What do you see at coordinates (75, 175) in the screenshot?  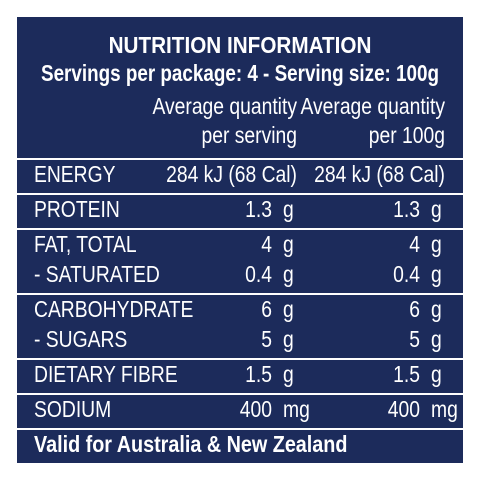 I see `nutrient-name: ENERGY` at bounding box center [75, 175].